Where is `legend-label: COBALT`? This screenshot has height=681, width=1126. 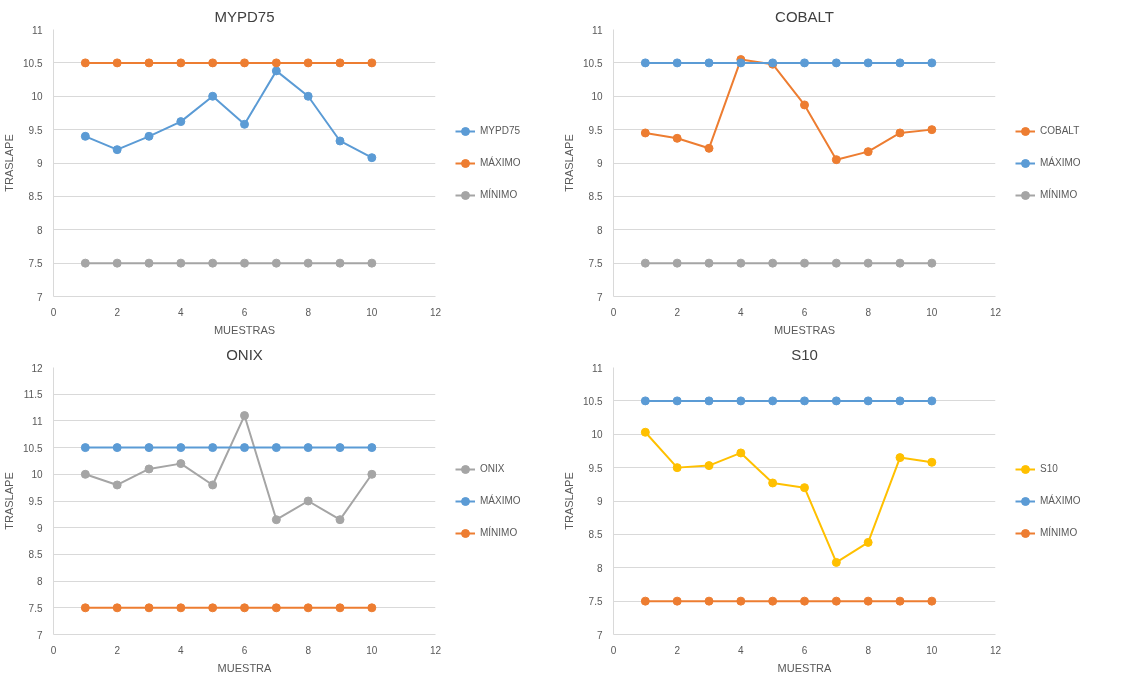
legend-label: COBALT is located at coordinates (1060, 130).